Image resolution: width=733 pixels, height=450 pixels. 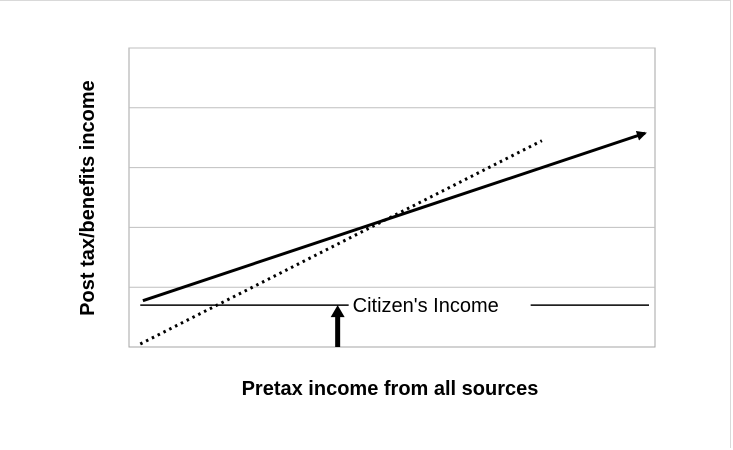 What do you see at coordinates (88, 198) in the screenshot?
I see `y-axis-label: Post tax/benefits income` at bounding box center [88, 198].